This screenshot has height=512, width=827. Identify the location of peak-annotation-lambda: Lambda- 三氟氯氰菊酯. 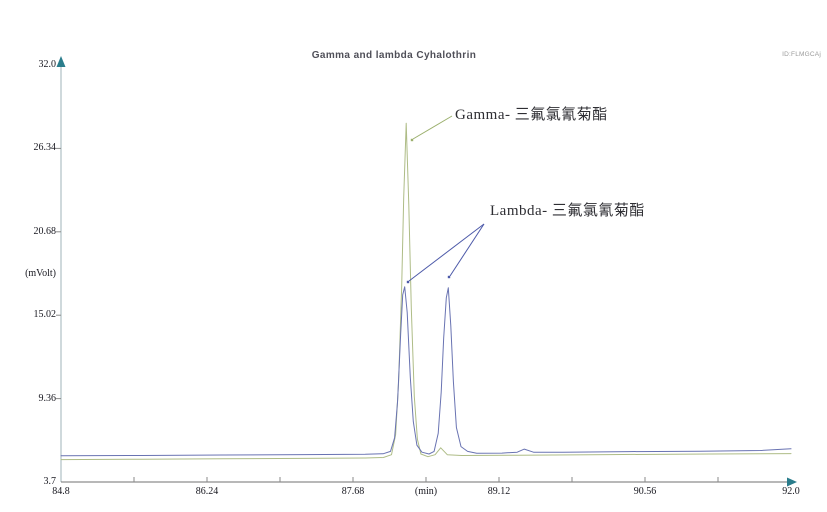
(567, 211).